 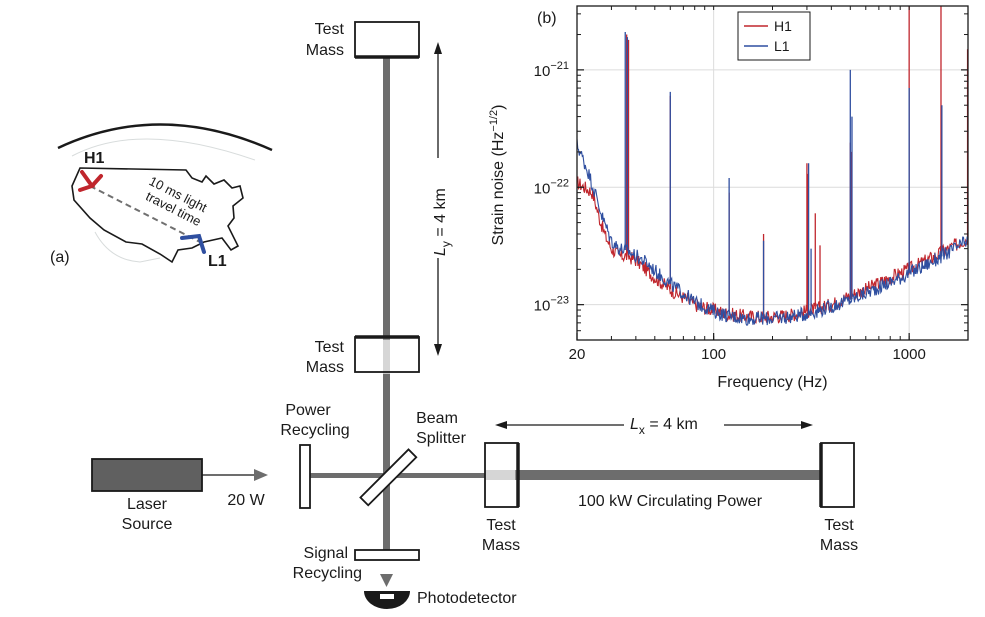 What do you see at coordinates (670, 501) in the screenshot?
I see `circulating-power-label: 100 kW Circulating Power` at bounding box center [670, 501].